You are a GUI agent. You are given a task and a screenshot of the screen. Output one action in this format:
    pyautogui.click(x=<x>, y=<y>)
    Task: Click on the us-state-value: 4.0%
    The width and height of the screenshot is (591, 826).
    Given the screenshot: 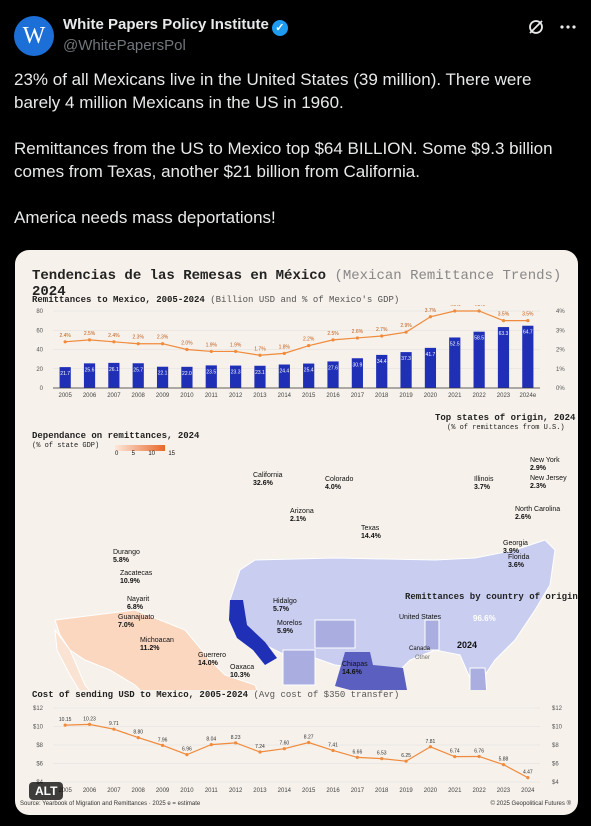 What is the action you would take?
    pyautogui.click(x=333, y=487)
    